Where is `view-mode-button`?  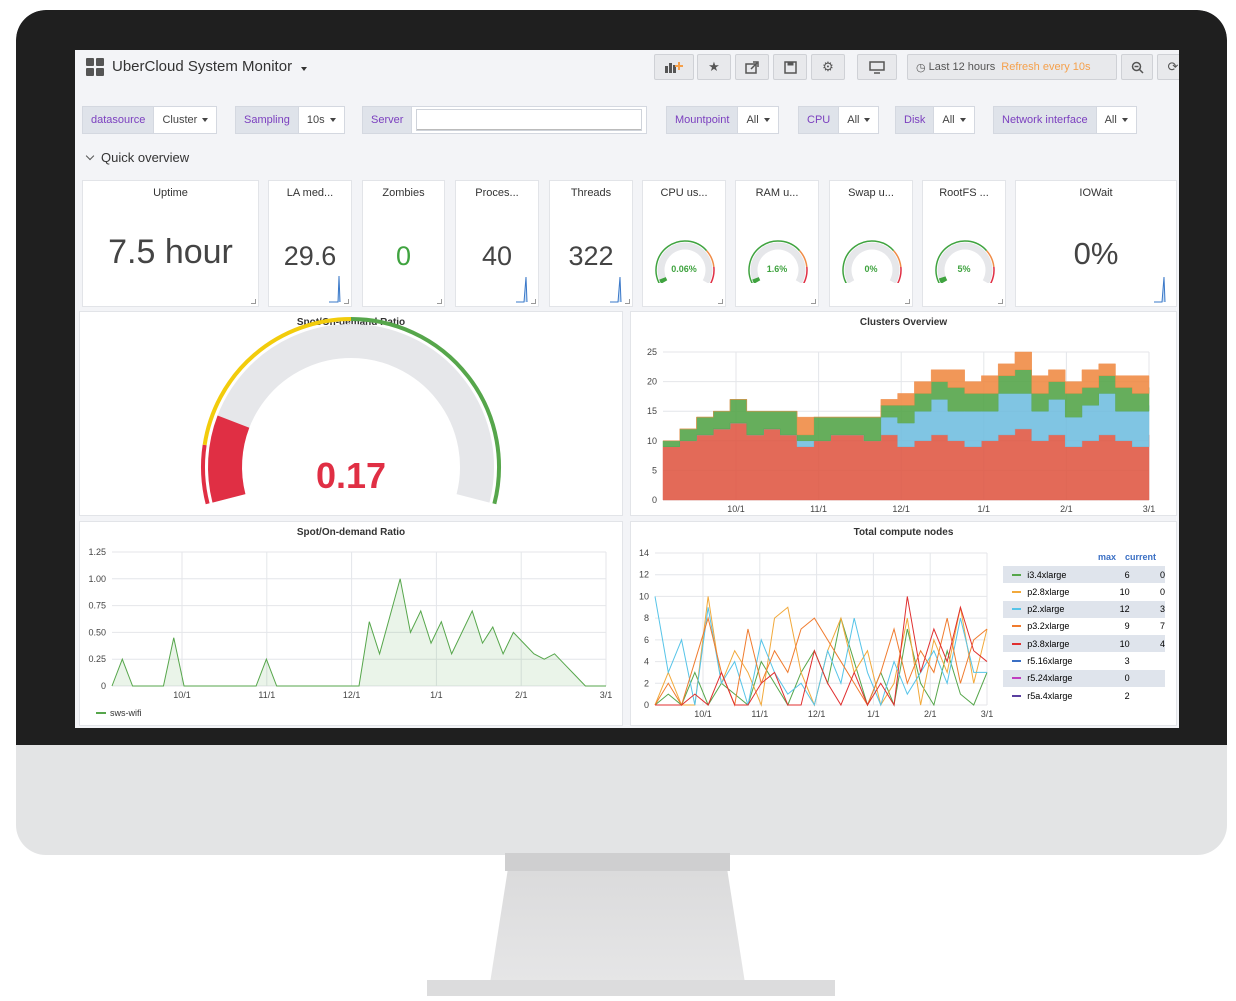
view-mode-button is located at coordinates (877, 67).